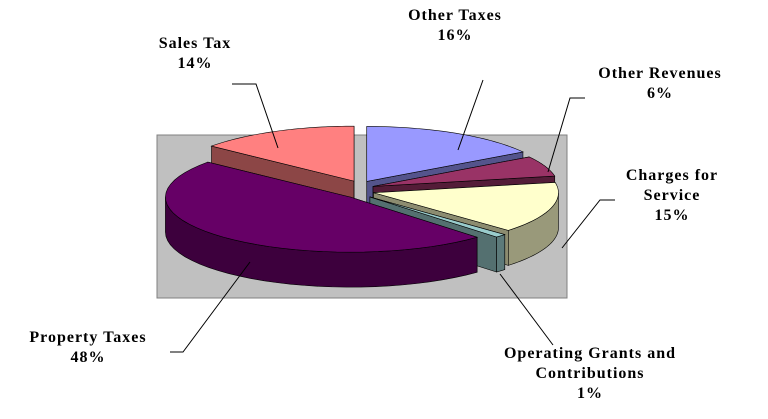 The width and height of the screenshot is (768, 419). What do you see at coordinates (89, 348) in the screenshot?
I see `data-label: Property Taxes 48%` at bounding box center [89, 348].